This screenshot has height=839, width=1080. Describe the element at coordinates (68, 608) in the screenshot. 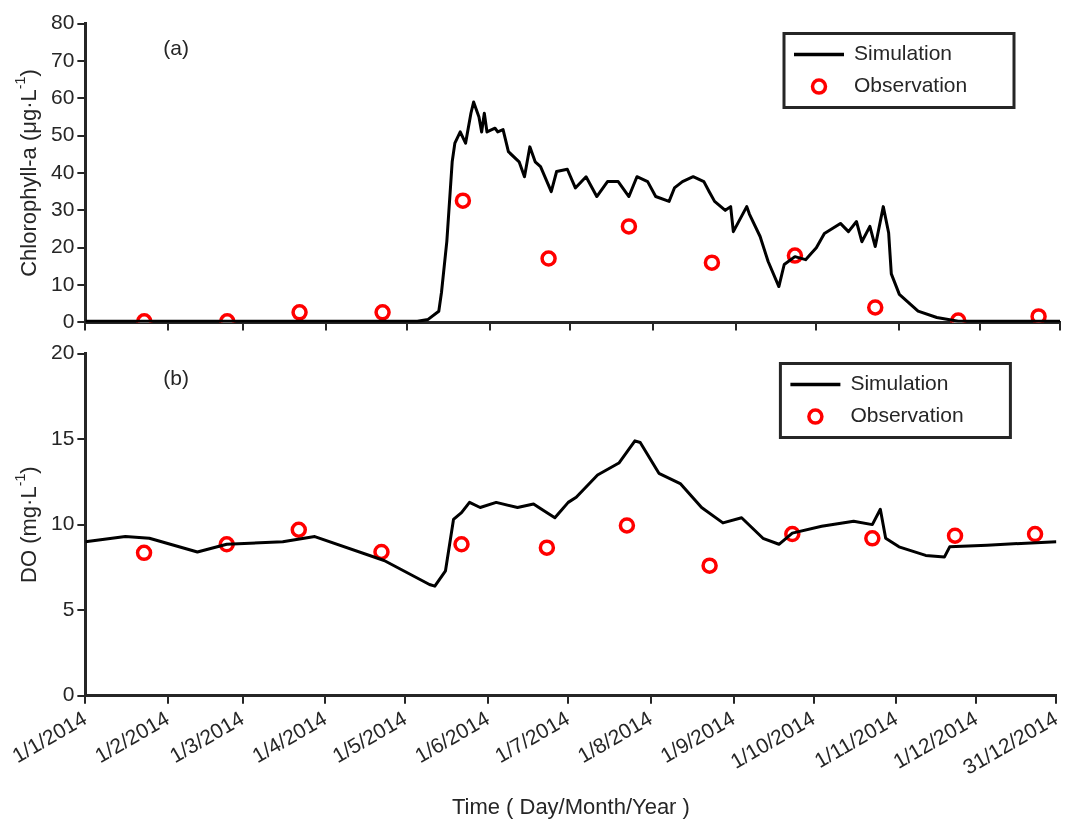

I see `y-tick-label: 5` at that location.